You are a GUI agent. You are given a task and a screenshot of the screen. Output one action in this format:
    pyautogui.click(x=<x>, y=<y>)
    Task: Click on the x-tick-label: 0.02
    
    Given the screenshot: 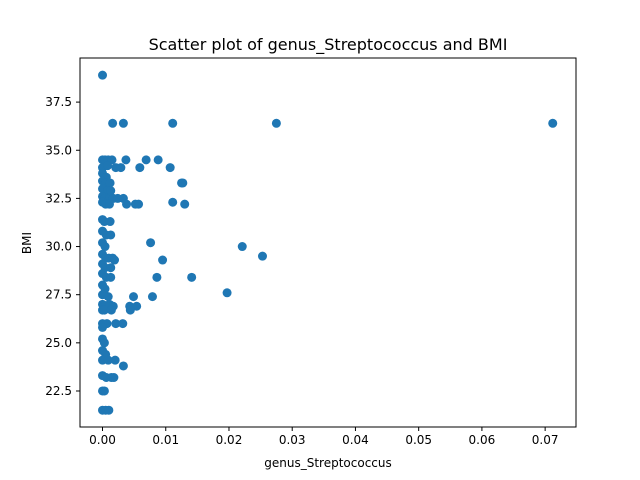 What is the action you would take?
    pyautogui.click(x=229, y=440)
    